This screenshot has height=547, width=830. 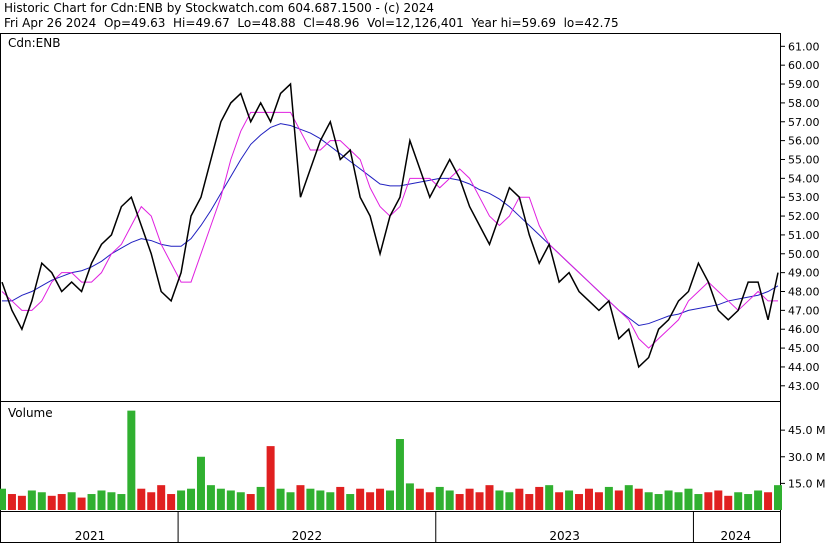 What do you see at coordinates (564, 536) in the screenshot?
I see `year-label: 2023` at bounding box center [564, 536].